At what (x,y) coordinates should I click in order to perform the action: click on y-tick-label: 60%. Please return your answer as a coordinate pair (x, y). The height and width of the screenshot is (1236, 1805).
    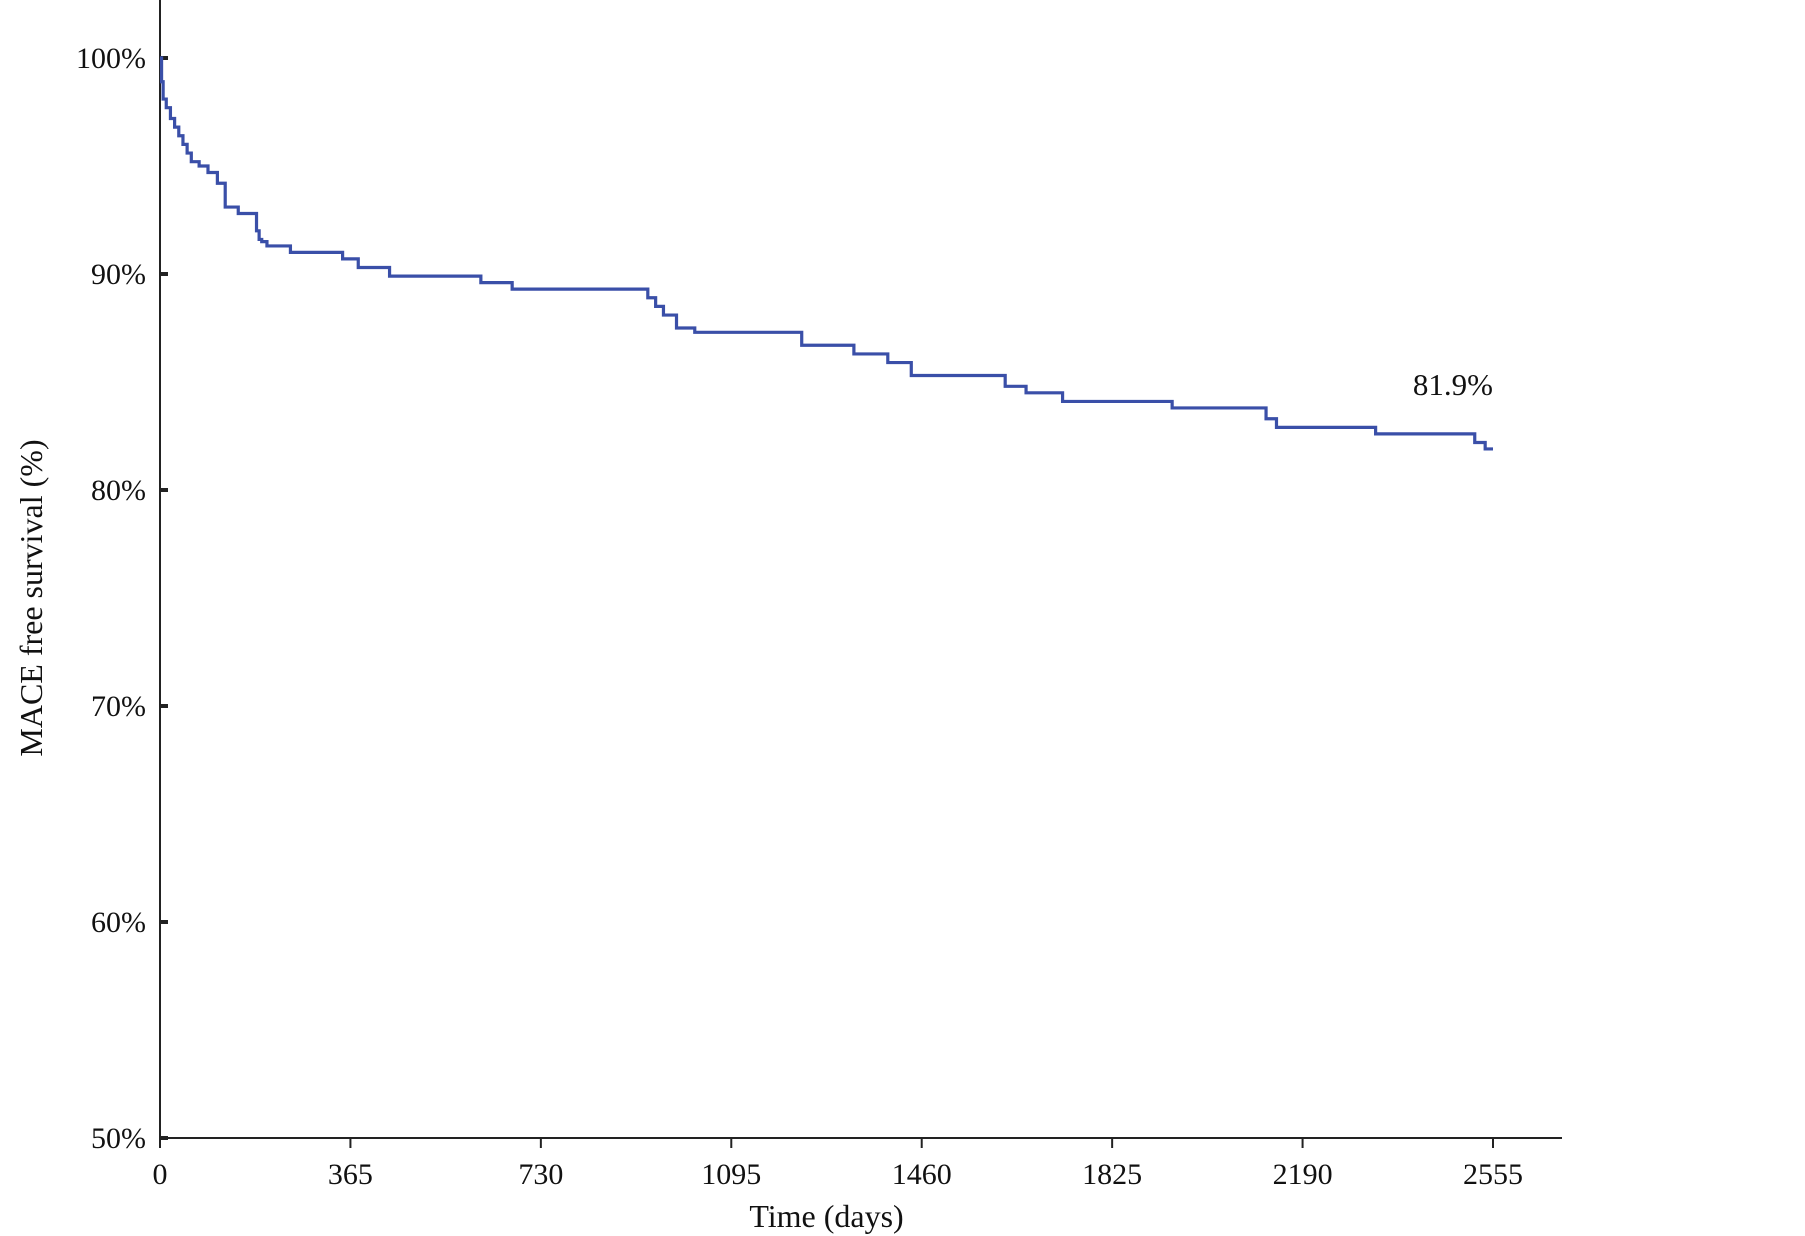
    Looking at the image, I should click on (118, 922).